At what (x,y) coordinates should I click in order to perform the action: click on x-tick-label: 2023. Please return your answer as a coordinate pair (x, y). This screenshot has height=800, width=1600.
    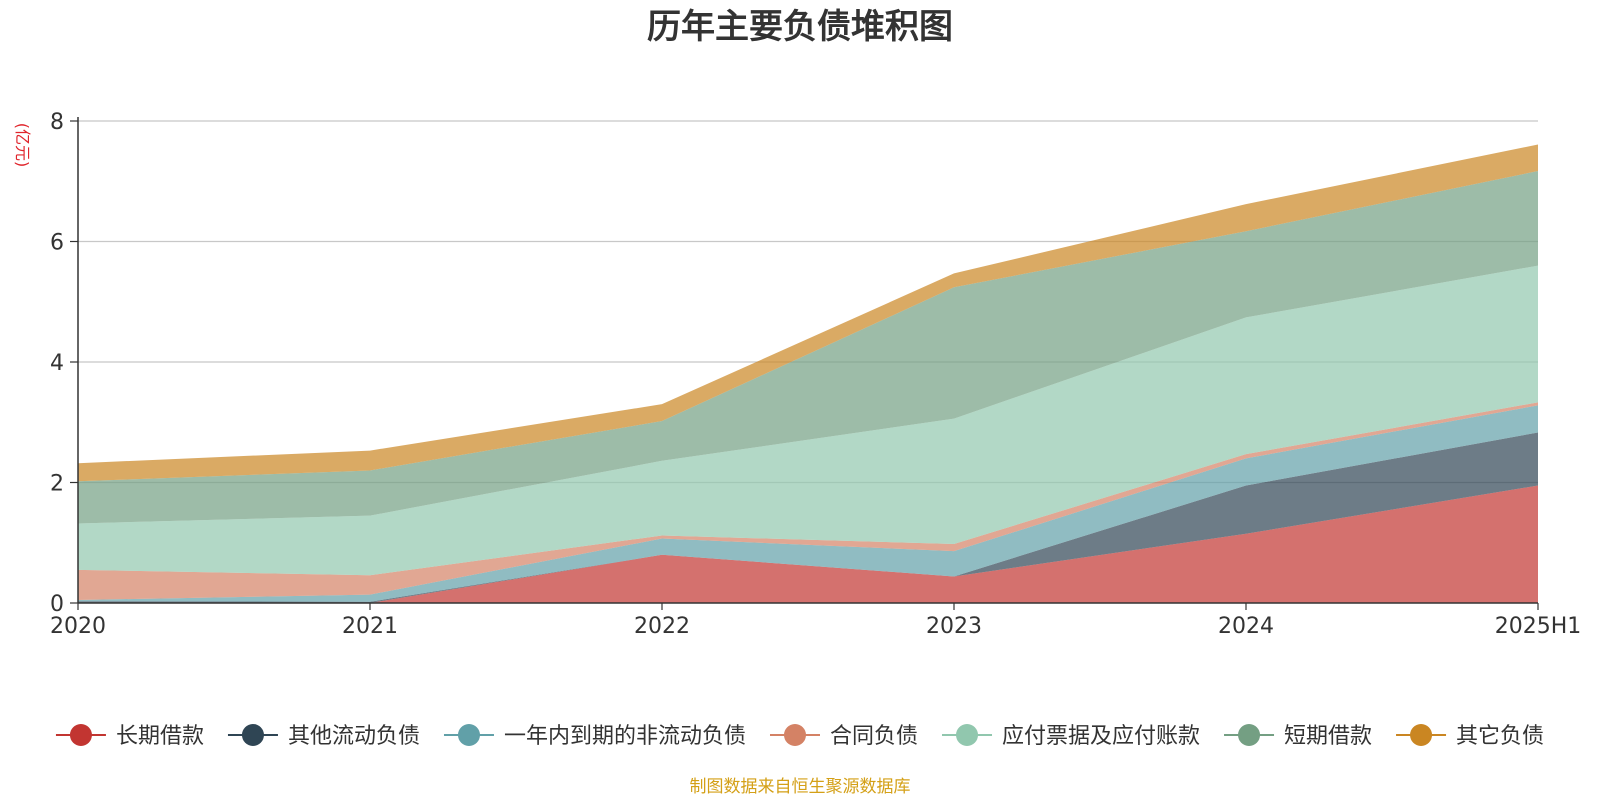
    Looking at the image, I should click on (954, 626).